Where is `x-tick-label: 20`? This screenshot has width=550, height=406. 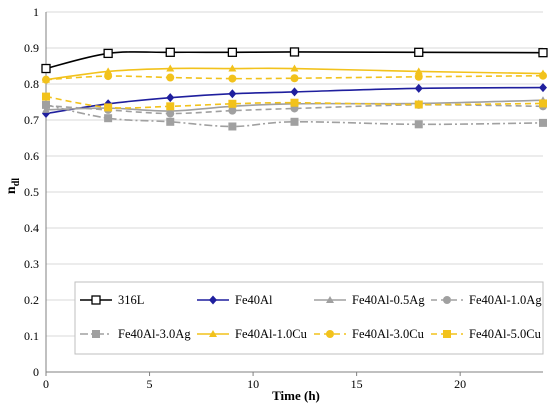
x-tick-label: 20 is located at coordinates (460, 384).